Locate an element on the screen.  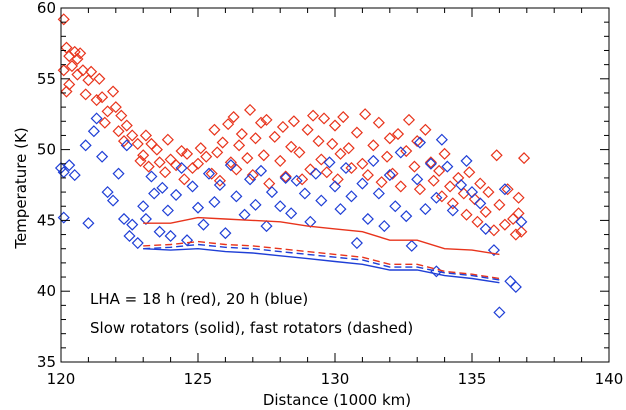
x-tick-label: 135 is located at coordinates (472, 379).